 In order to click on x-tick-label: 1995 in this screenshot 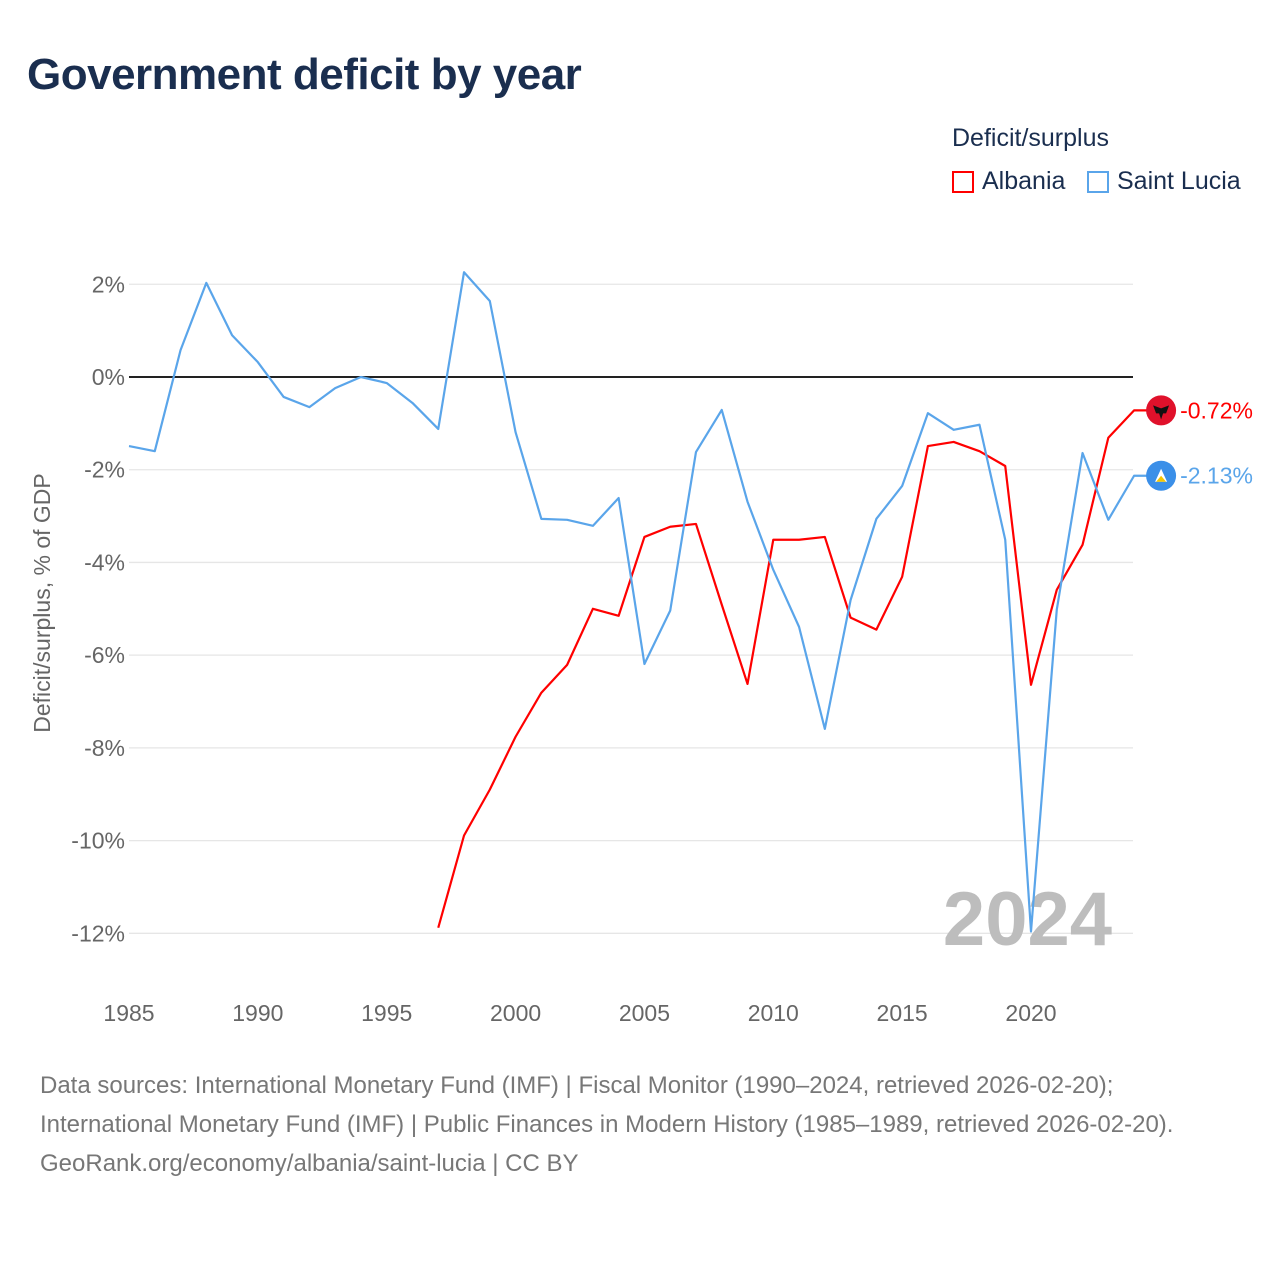, I will do `click(386, 1013)`.